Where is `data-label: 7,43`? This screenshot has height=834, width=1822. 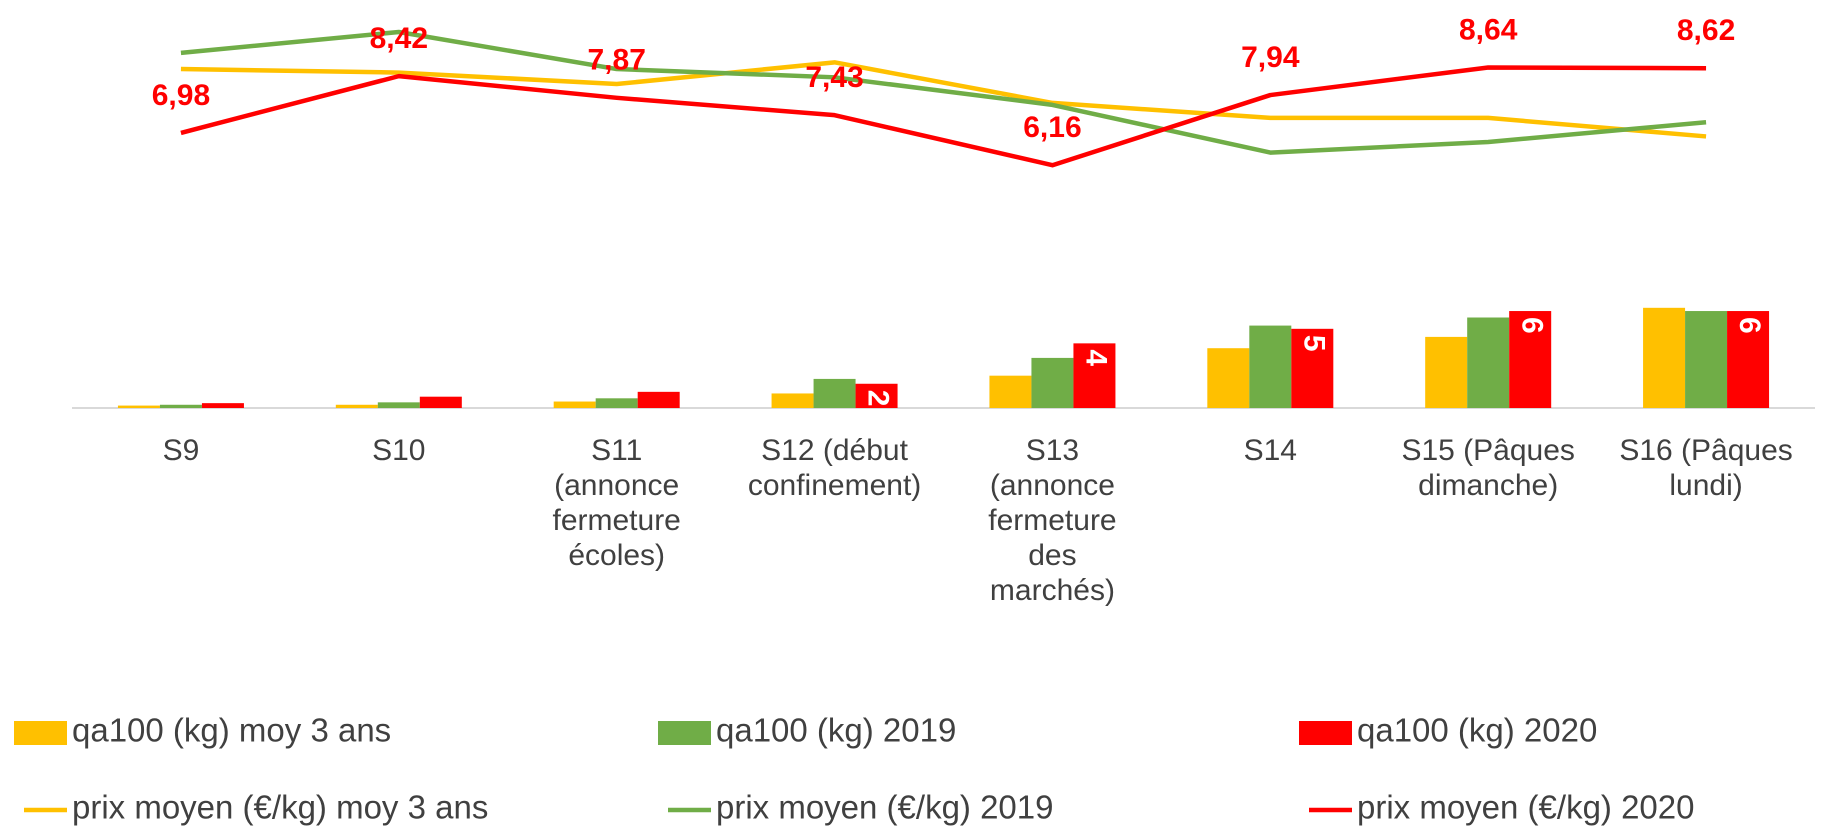 data-label: 7,43 is located at coordinates (834, 77).